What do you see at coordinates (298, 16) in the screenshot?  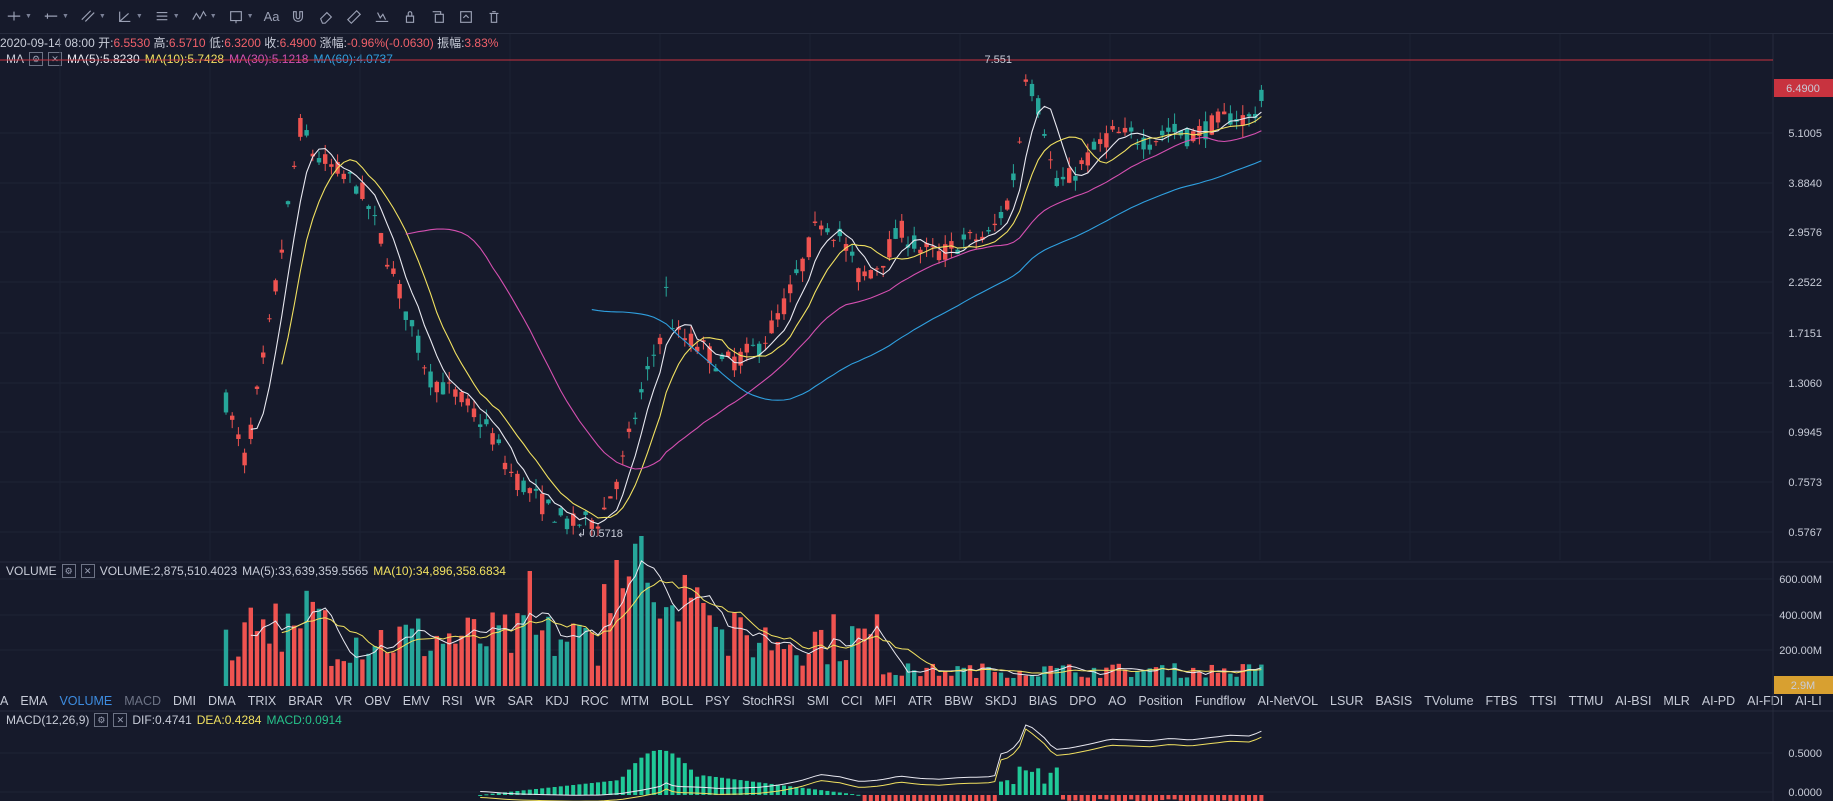 I see `magnet-tool-button` at bounding box center [298, 16].